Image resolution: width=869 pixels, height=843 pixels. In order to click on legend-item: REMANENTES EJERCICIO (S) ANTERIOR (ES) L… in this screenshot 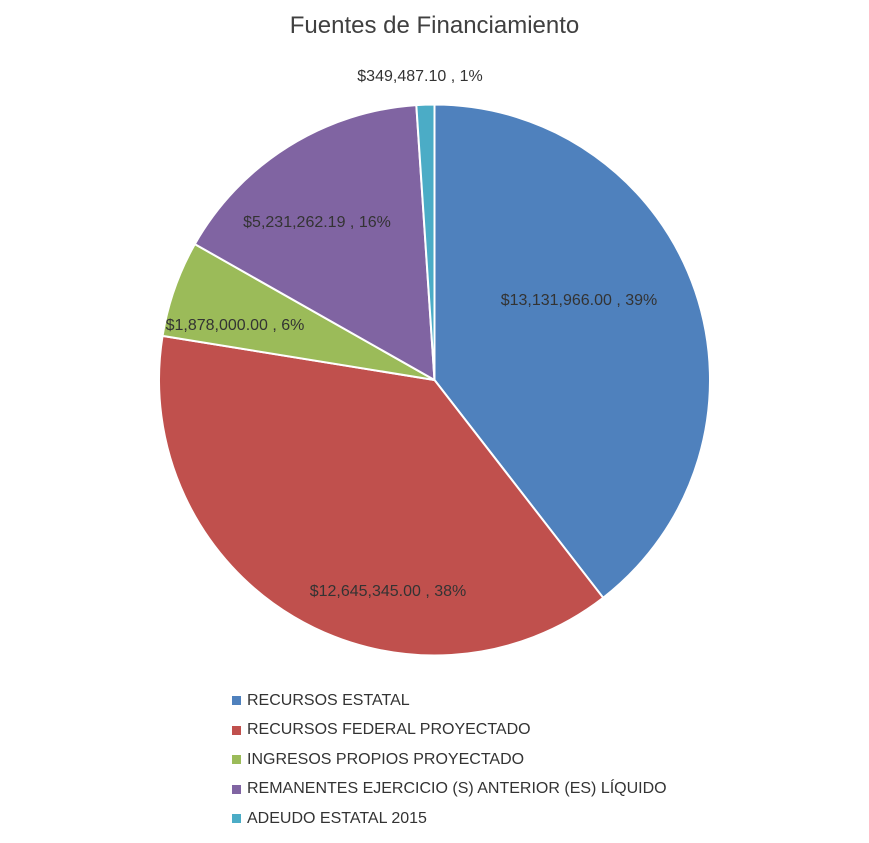, I will do `click(449, 790)`.